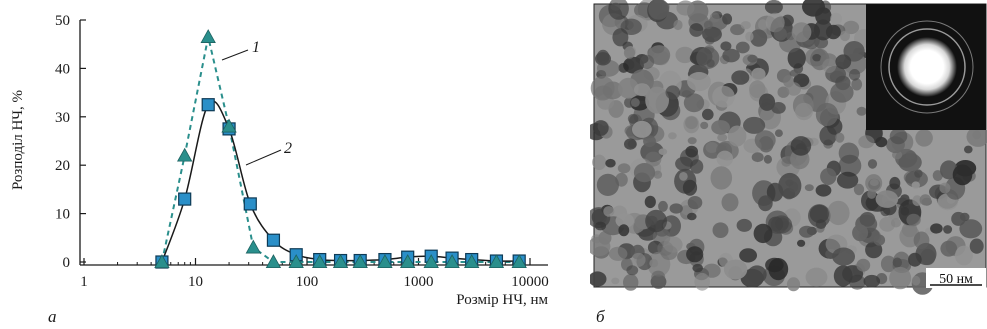  I want to click on x-tick-label: 1, so click(84, 282).